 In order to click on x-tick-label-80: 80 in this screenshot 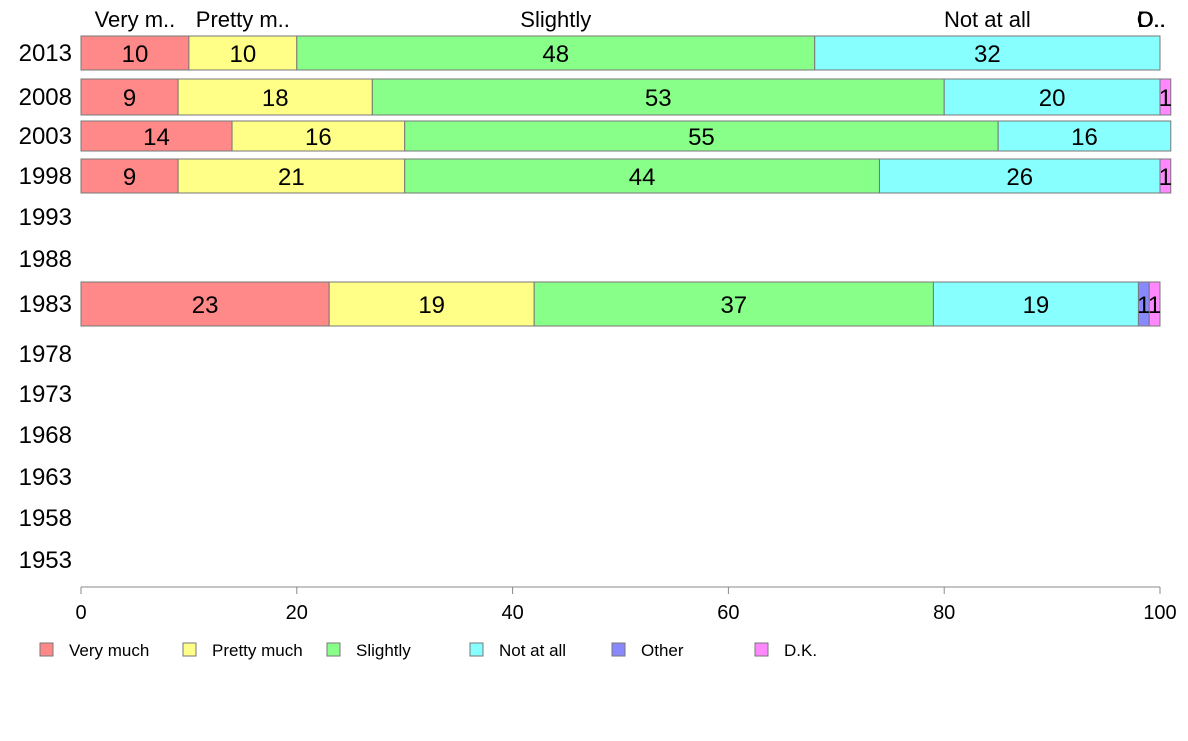, I will do `click(944, 613)`.